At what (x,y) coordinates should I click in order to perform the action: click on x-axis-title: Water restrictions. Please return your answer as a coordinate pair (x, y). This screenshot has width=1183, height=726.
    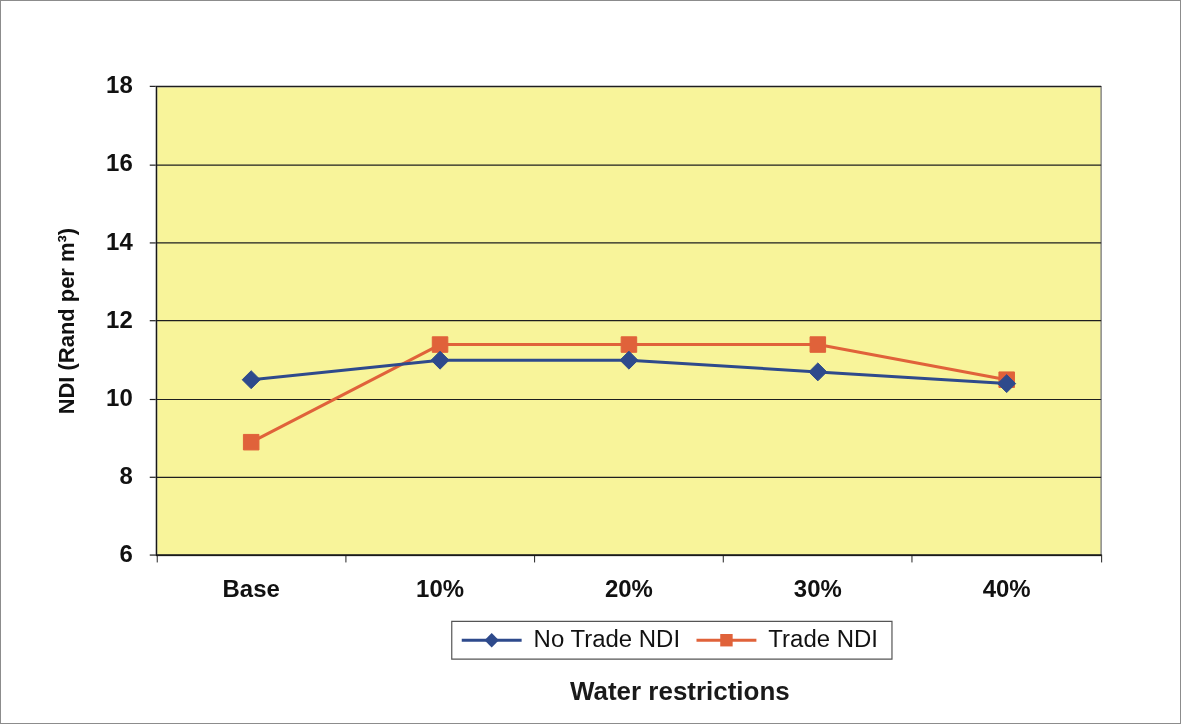
    Looking at the image, I should click on (680, 691).